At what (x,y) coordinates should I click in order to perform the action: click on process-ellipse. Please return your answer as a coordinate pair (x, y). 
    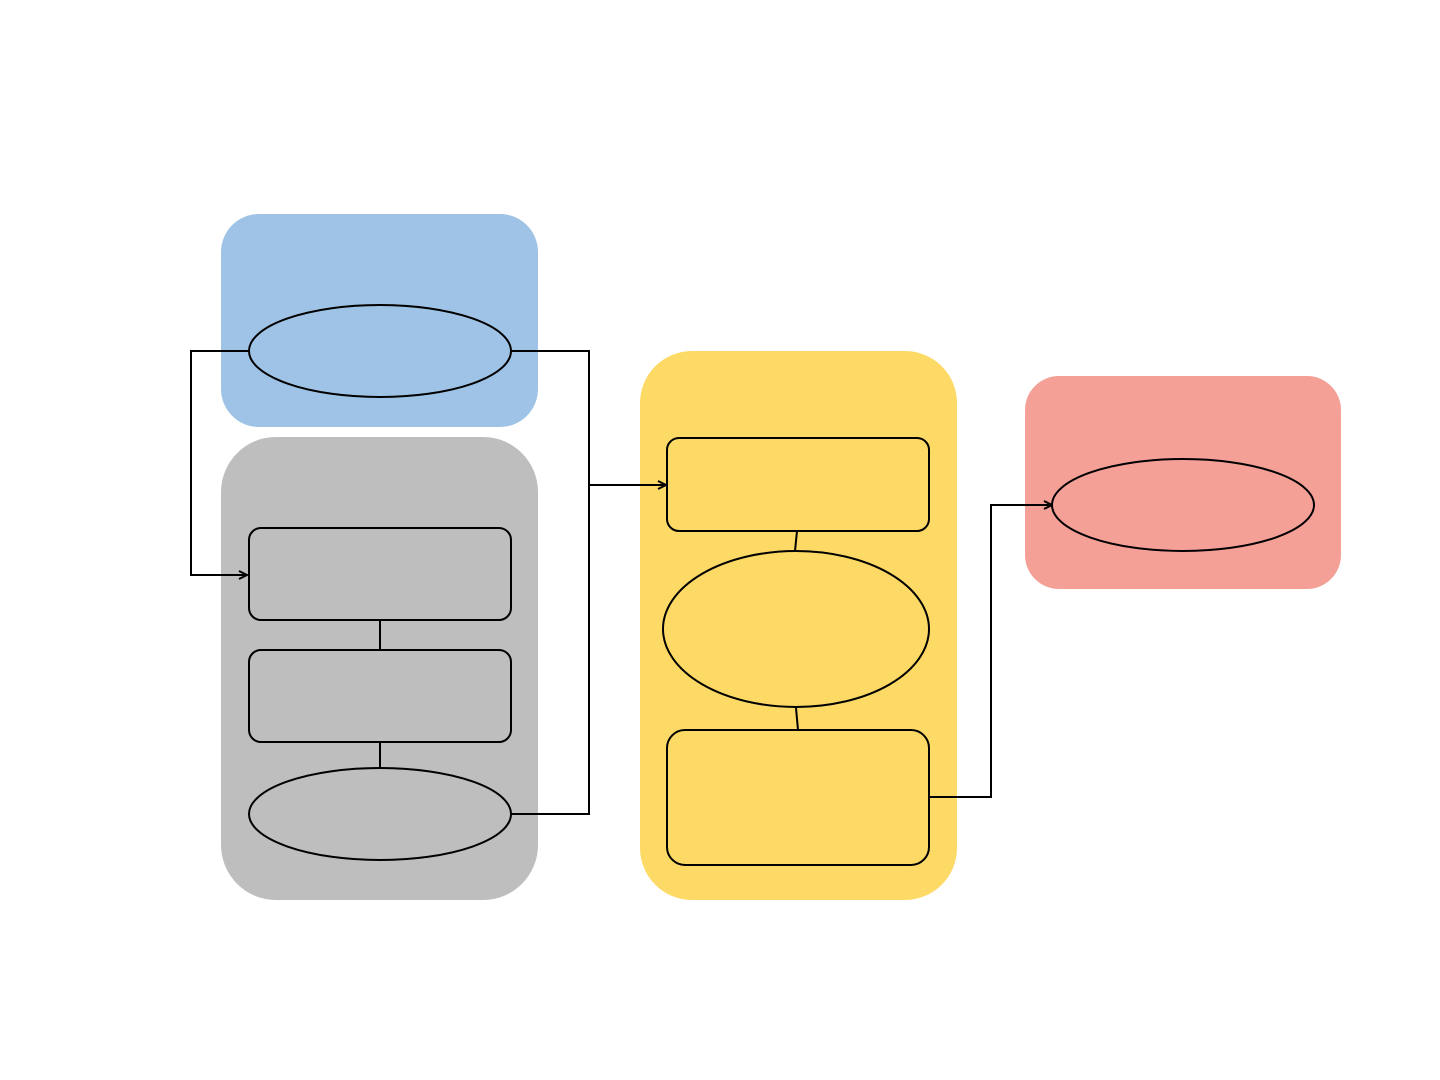
    Looking at the image, I should click on (380, 814).